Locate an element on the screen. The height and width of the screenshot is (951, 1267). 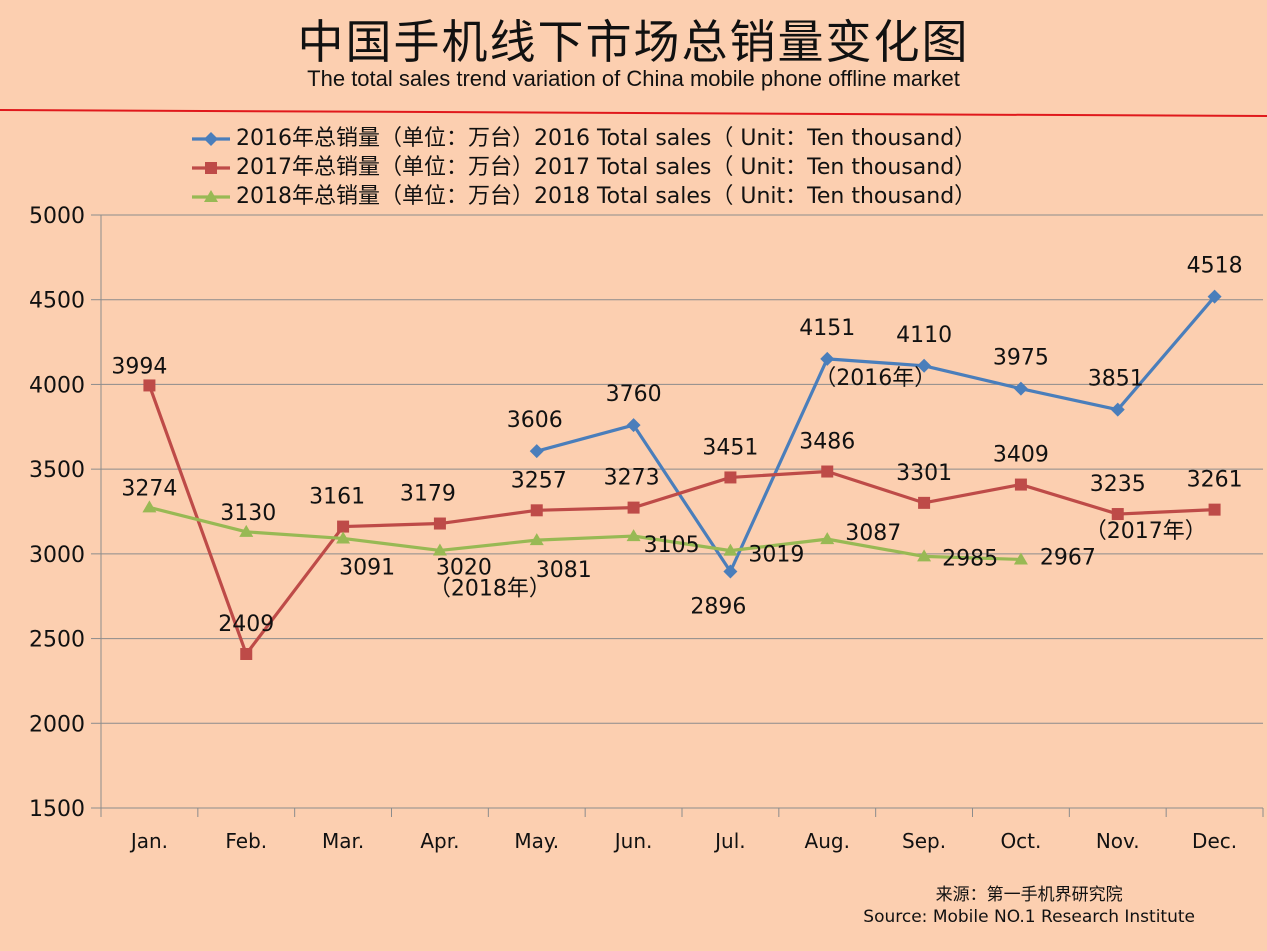
x-tick-label: Apr. is located at coordinates (439, 841).